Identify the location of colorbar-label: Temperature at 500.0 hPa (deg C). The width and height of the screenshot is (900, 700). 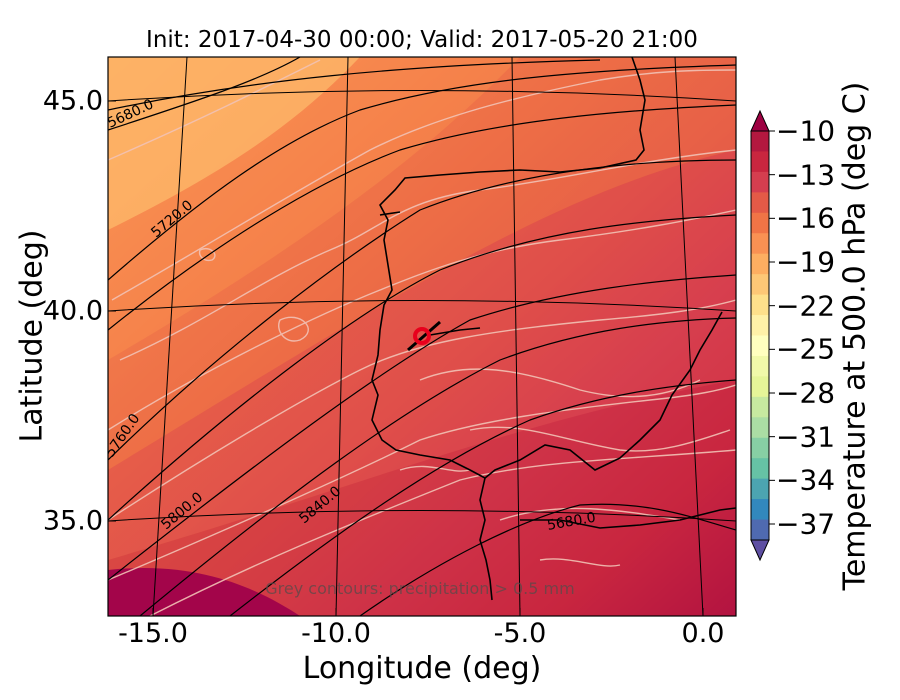
(855, 336).